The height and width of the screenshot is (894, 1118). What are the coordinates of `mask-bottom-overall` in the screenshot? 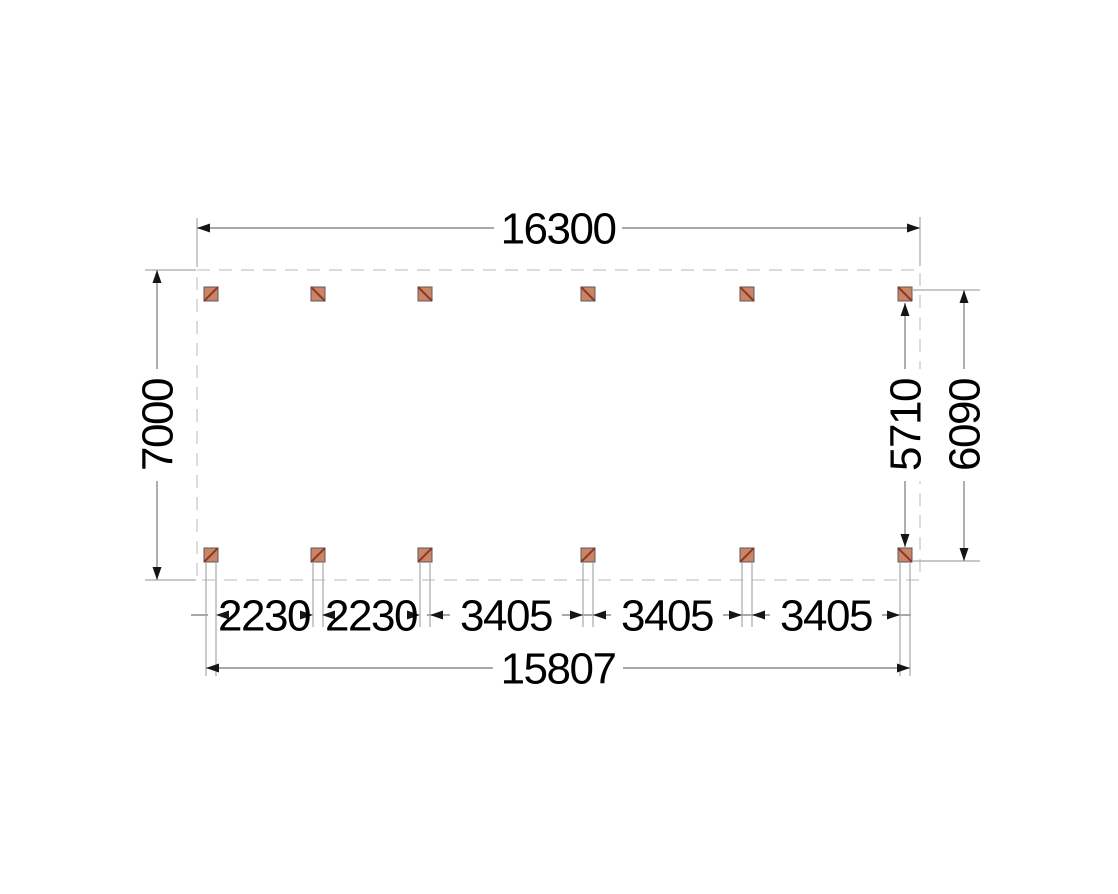 It's located at (558, 668).